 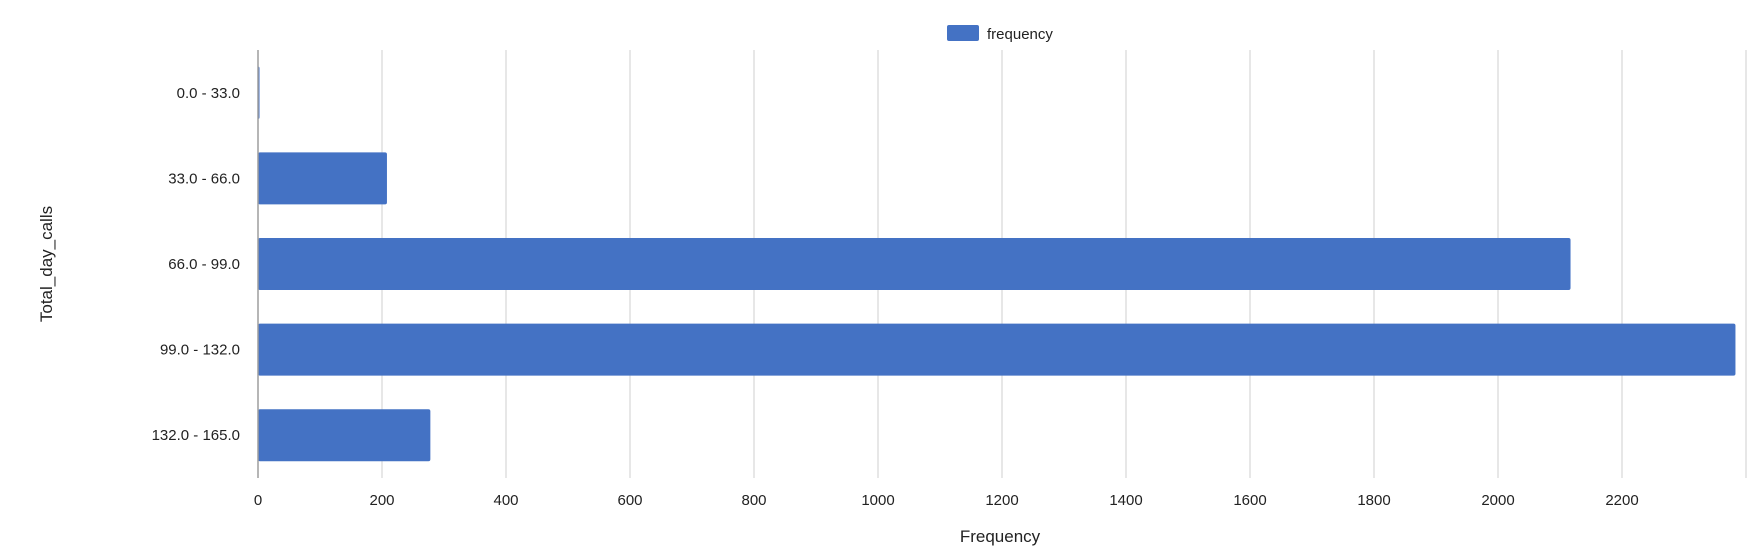 I want to click on x-tick-label: 2200, so click(x=1621, y=500).